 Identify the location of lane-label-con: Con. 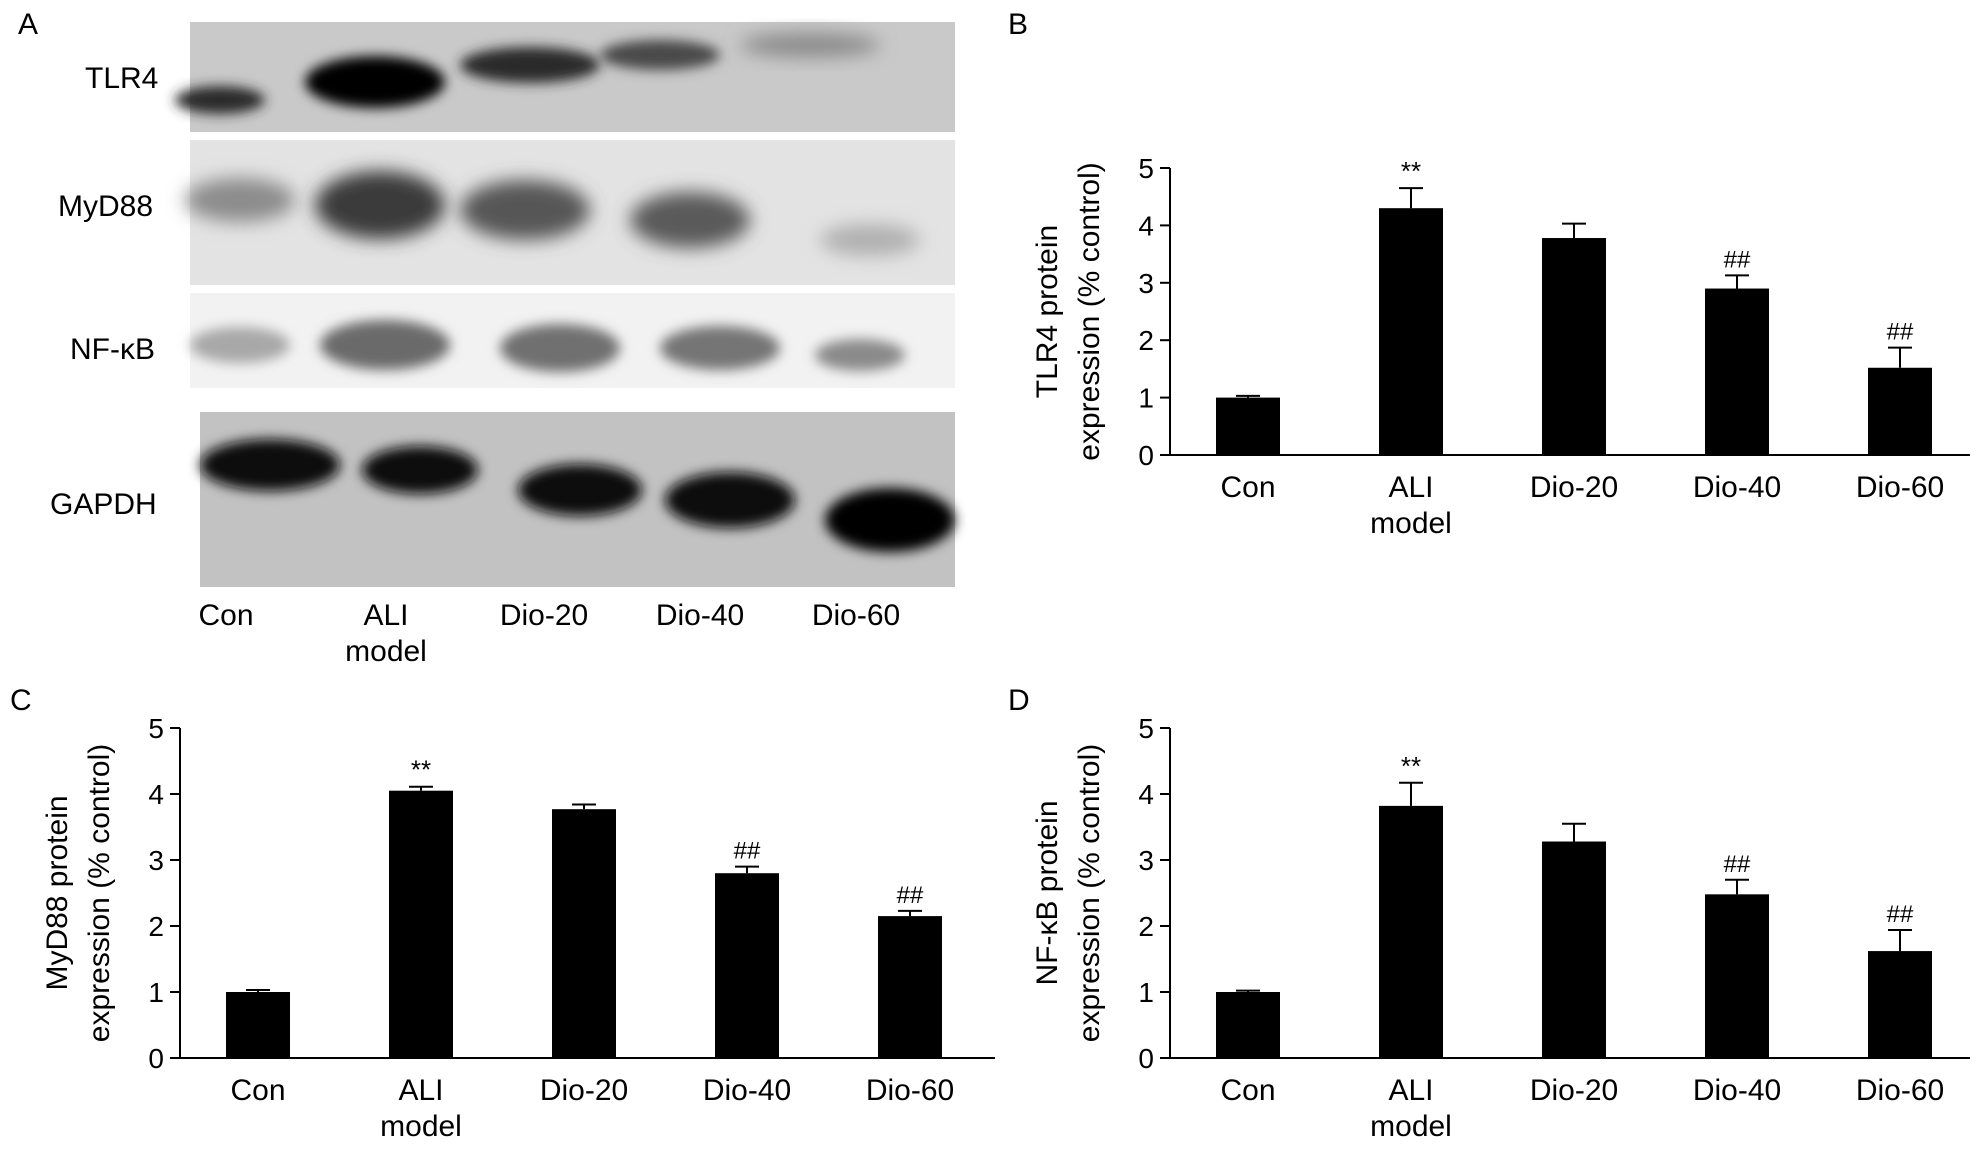
(226, 615).